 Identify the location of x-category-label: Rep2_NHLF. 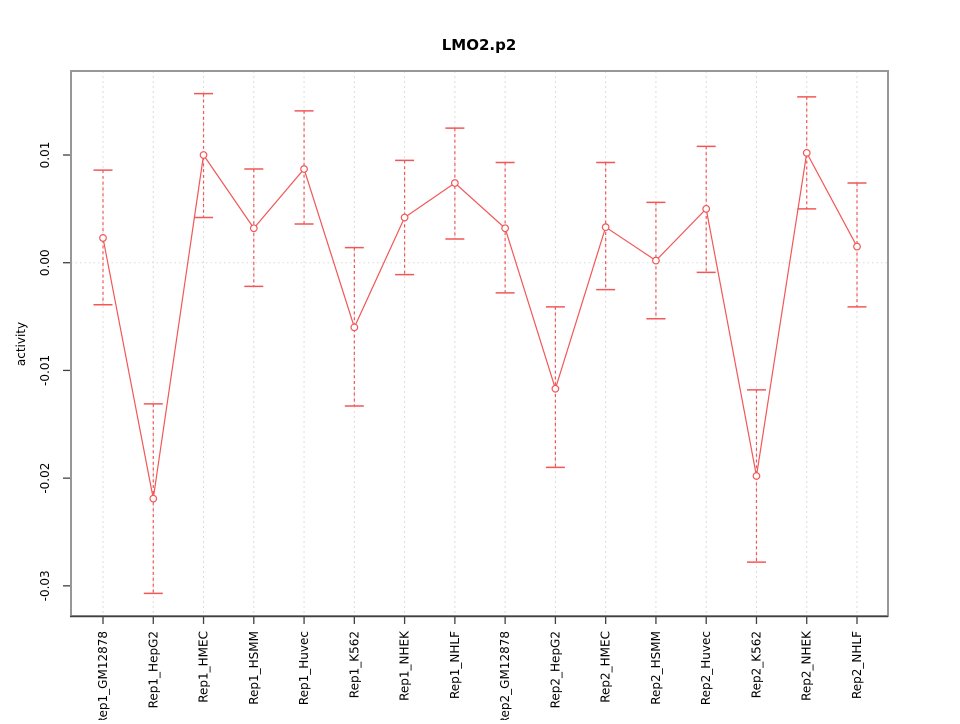
(857, 665).